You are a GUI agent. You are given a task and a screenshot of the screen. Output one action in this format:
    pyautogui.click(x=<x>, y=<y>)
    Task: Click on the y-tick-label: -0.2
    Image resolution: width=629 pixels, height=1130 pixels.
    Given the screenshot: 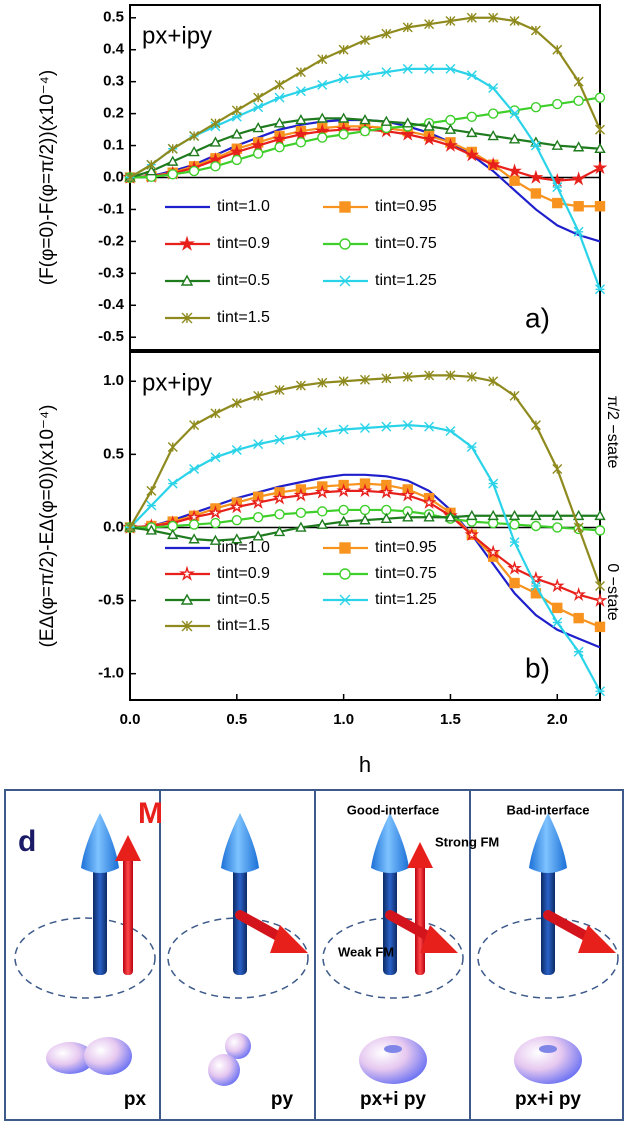 What is the action you would take?
    pyautogui.click(x=111, y=240)
    